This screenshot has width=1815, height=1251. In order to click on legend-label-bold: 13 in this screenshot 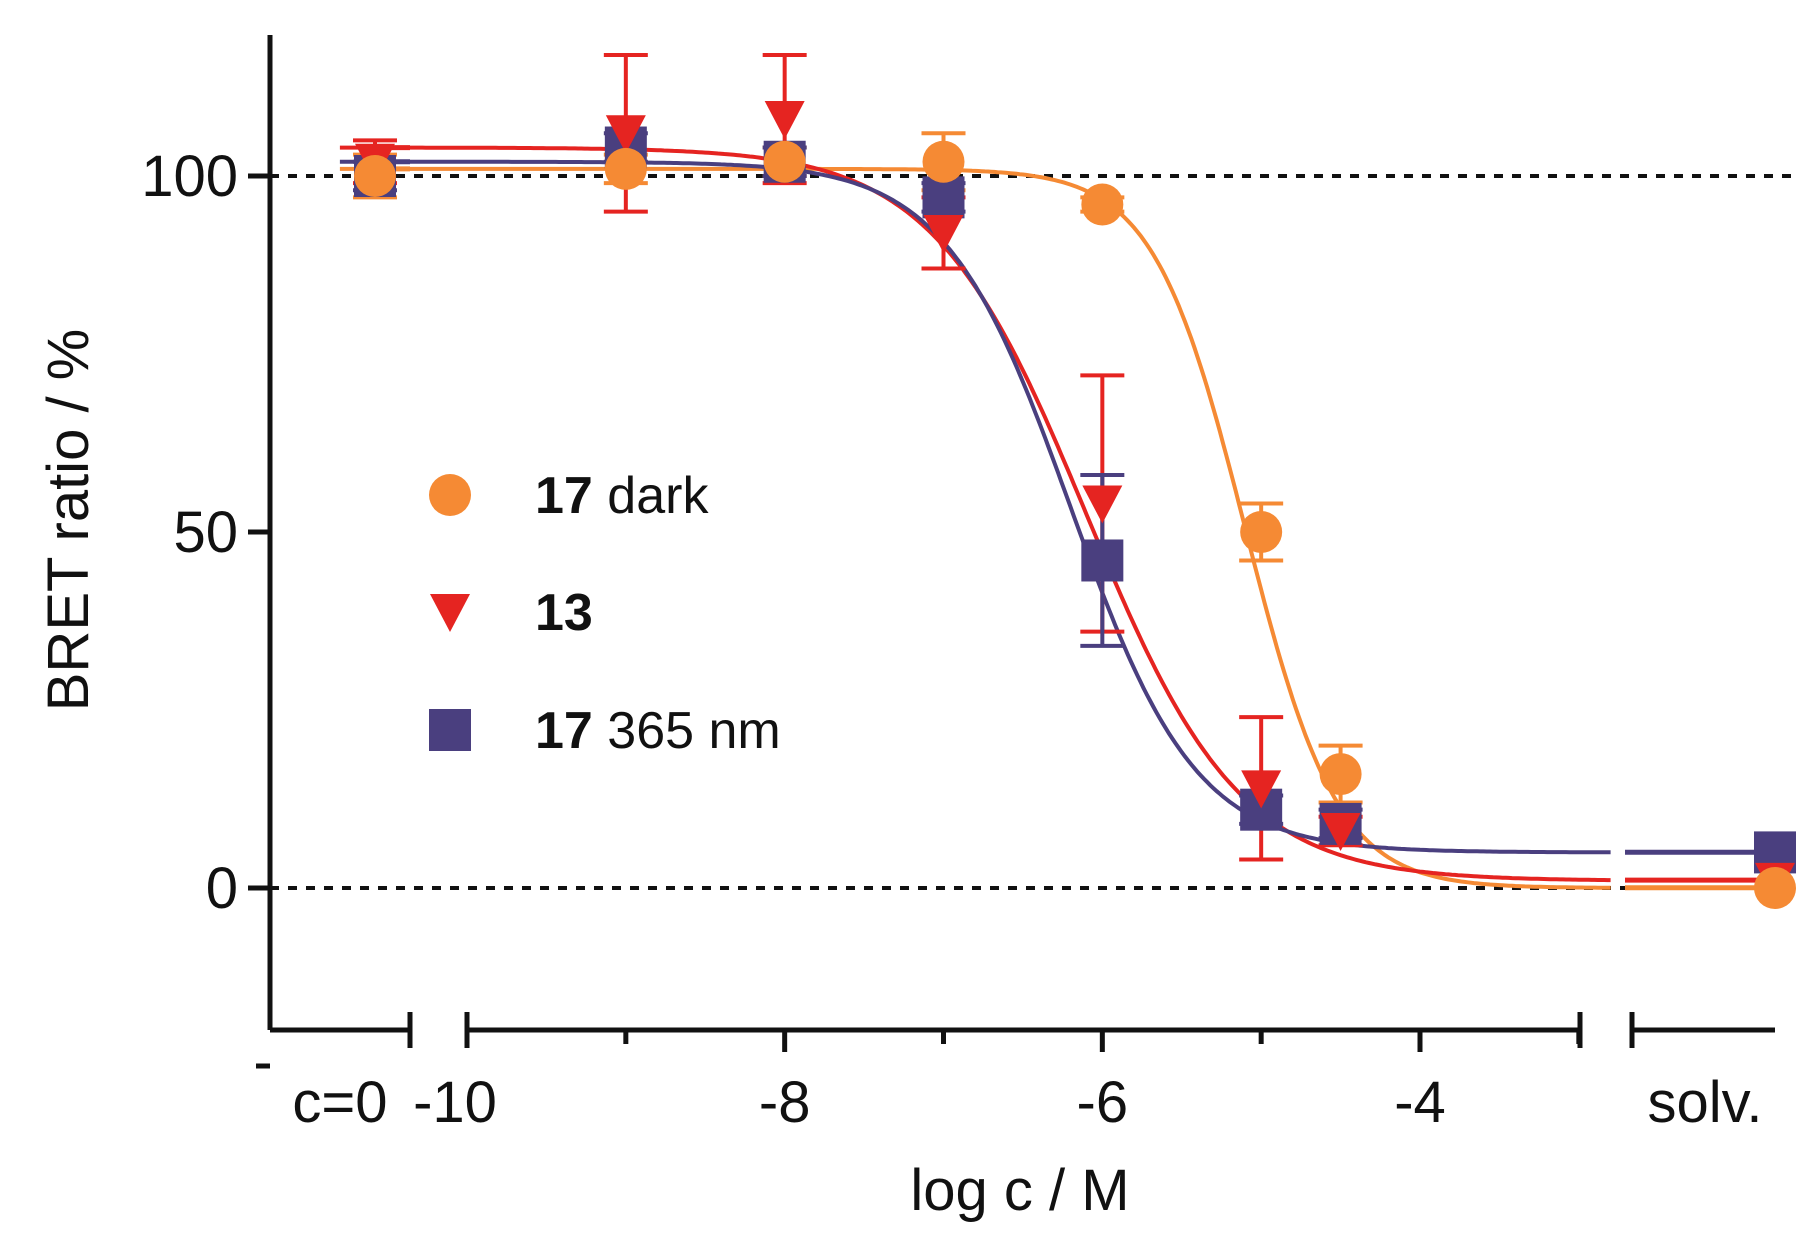, I will do `click(564, 613)`.